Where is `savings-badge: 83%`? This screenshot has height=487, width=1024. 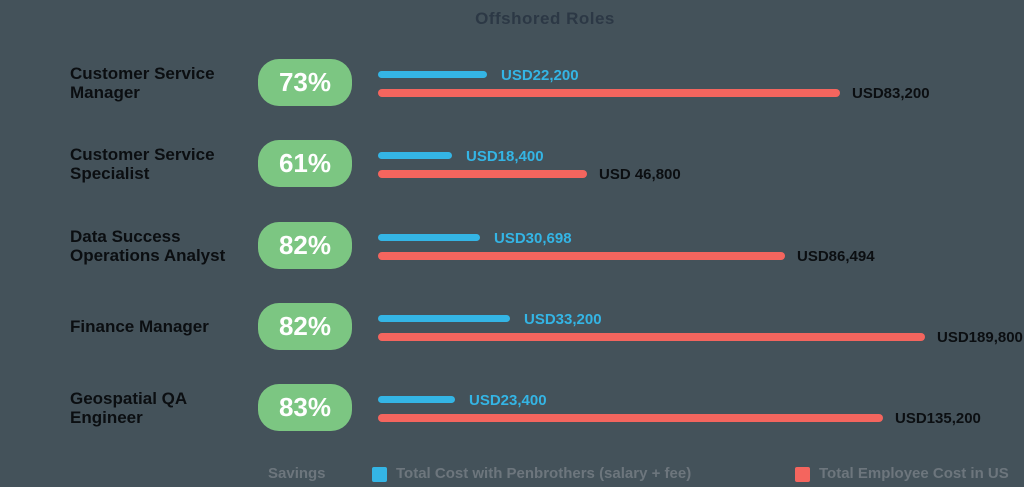 savings-badge: 83% is located at coordinates (305, 408).